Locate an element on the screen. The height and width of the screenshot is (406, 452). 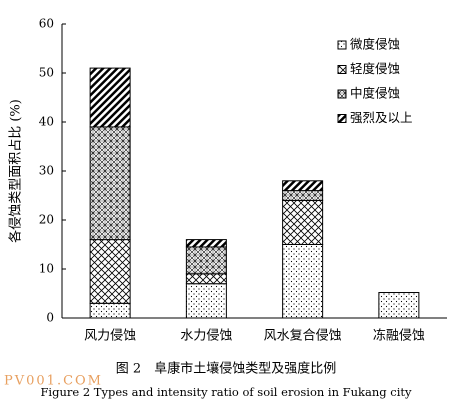
y-tick-label: 40 is located at coordinates (46, 122).